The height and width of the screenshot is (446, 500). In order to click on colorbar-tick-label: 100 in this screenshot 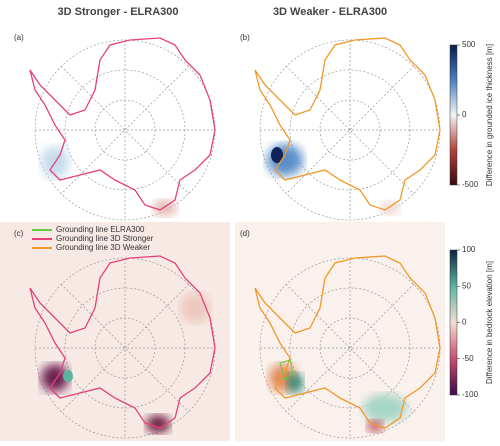, I will do `click(469, 249)`.